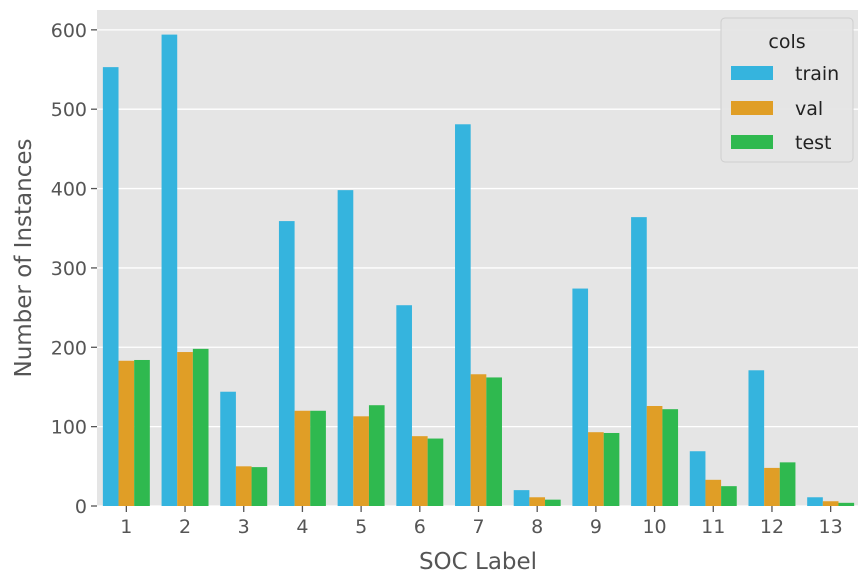 The height and width of the screenshot is (577, 858). Describe the element at coordinates (69, 348) in the screenshot. I see `y-tick-label: 200` at that location.